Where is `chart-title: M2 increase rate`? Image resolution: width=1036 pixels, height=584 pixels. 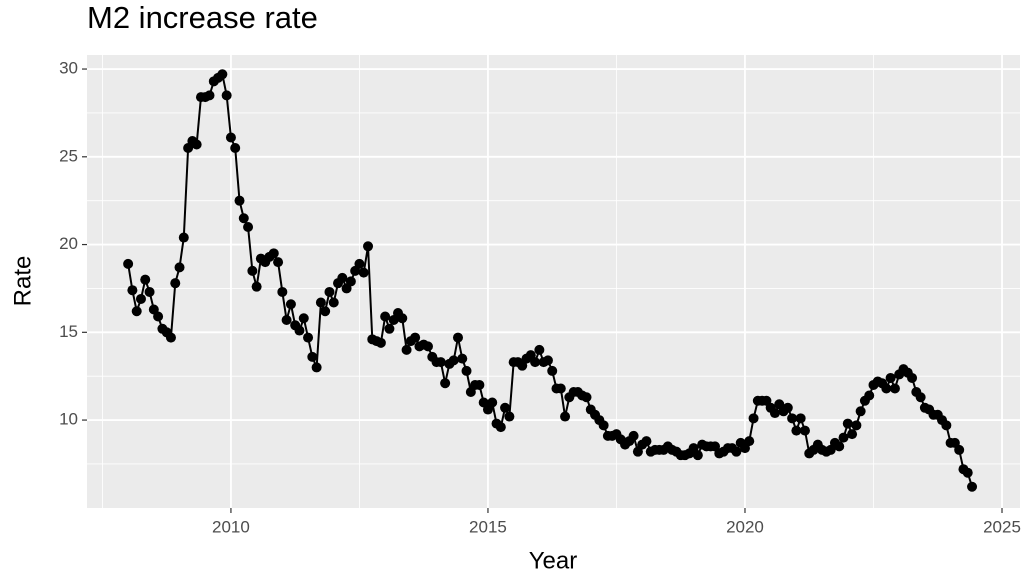 chart-title: M2 increase rate is located at coordinates (202, 17).